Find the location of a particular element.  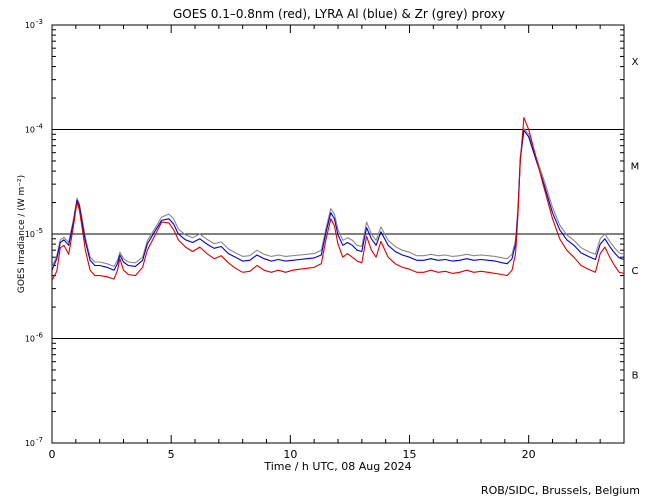

x-tick-label: 15 is located at coordinates (410, 454).